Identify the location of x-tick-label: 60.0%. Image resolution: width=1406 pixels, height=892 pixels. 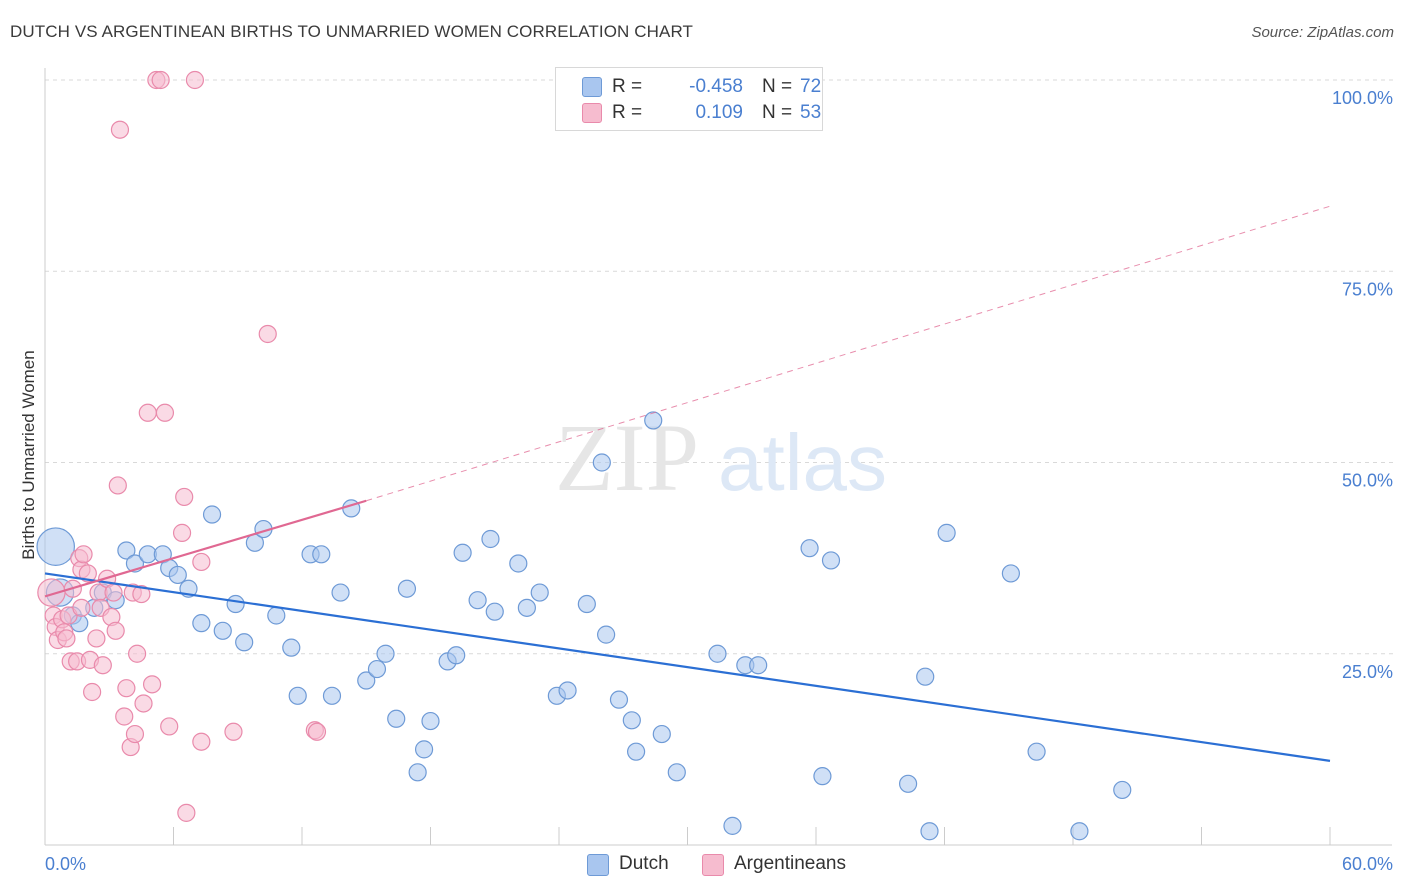
(1367, 864).